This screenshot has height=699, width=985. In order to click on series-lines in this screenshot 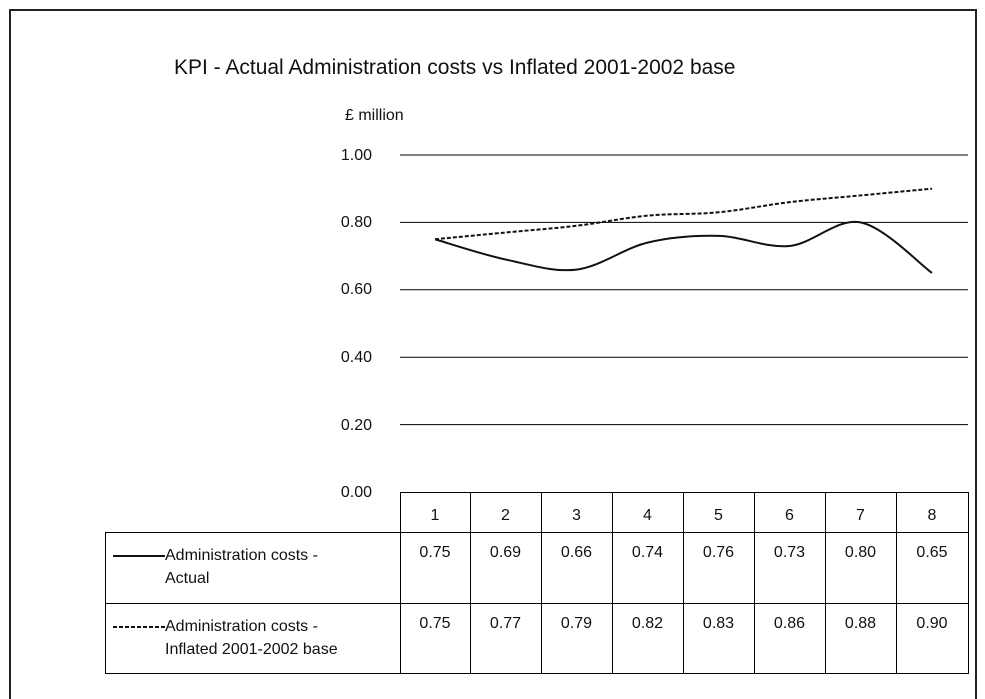, I will do `click(683, 230)`.